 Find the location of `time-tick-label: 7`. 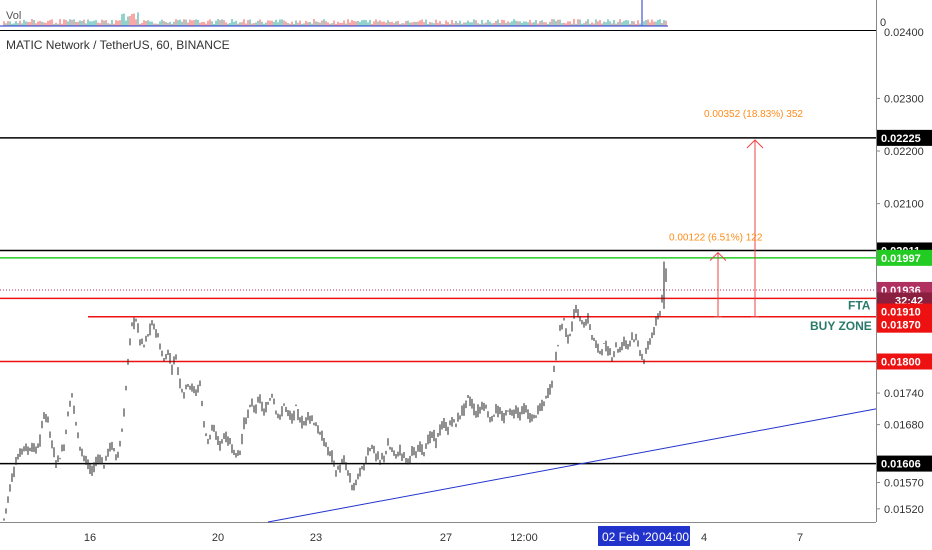

time-tick-label: 7 is located at coordinates (800, 538).